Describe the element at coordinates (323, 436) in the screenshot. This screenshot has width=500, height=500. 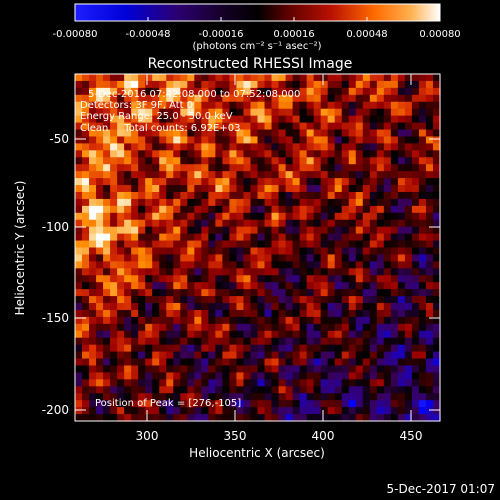
I see `x-tick-label: 400` at that location.